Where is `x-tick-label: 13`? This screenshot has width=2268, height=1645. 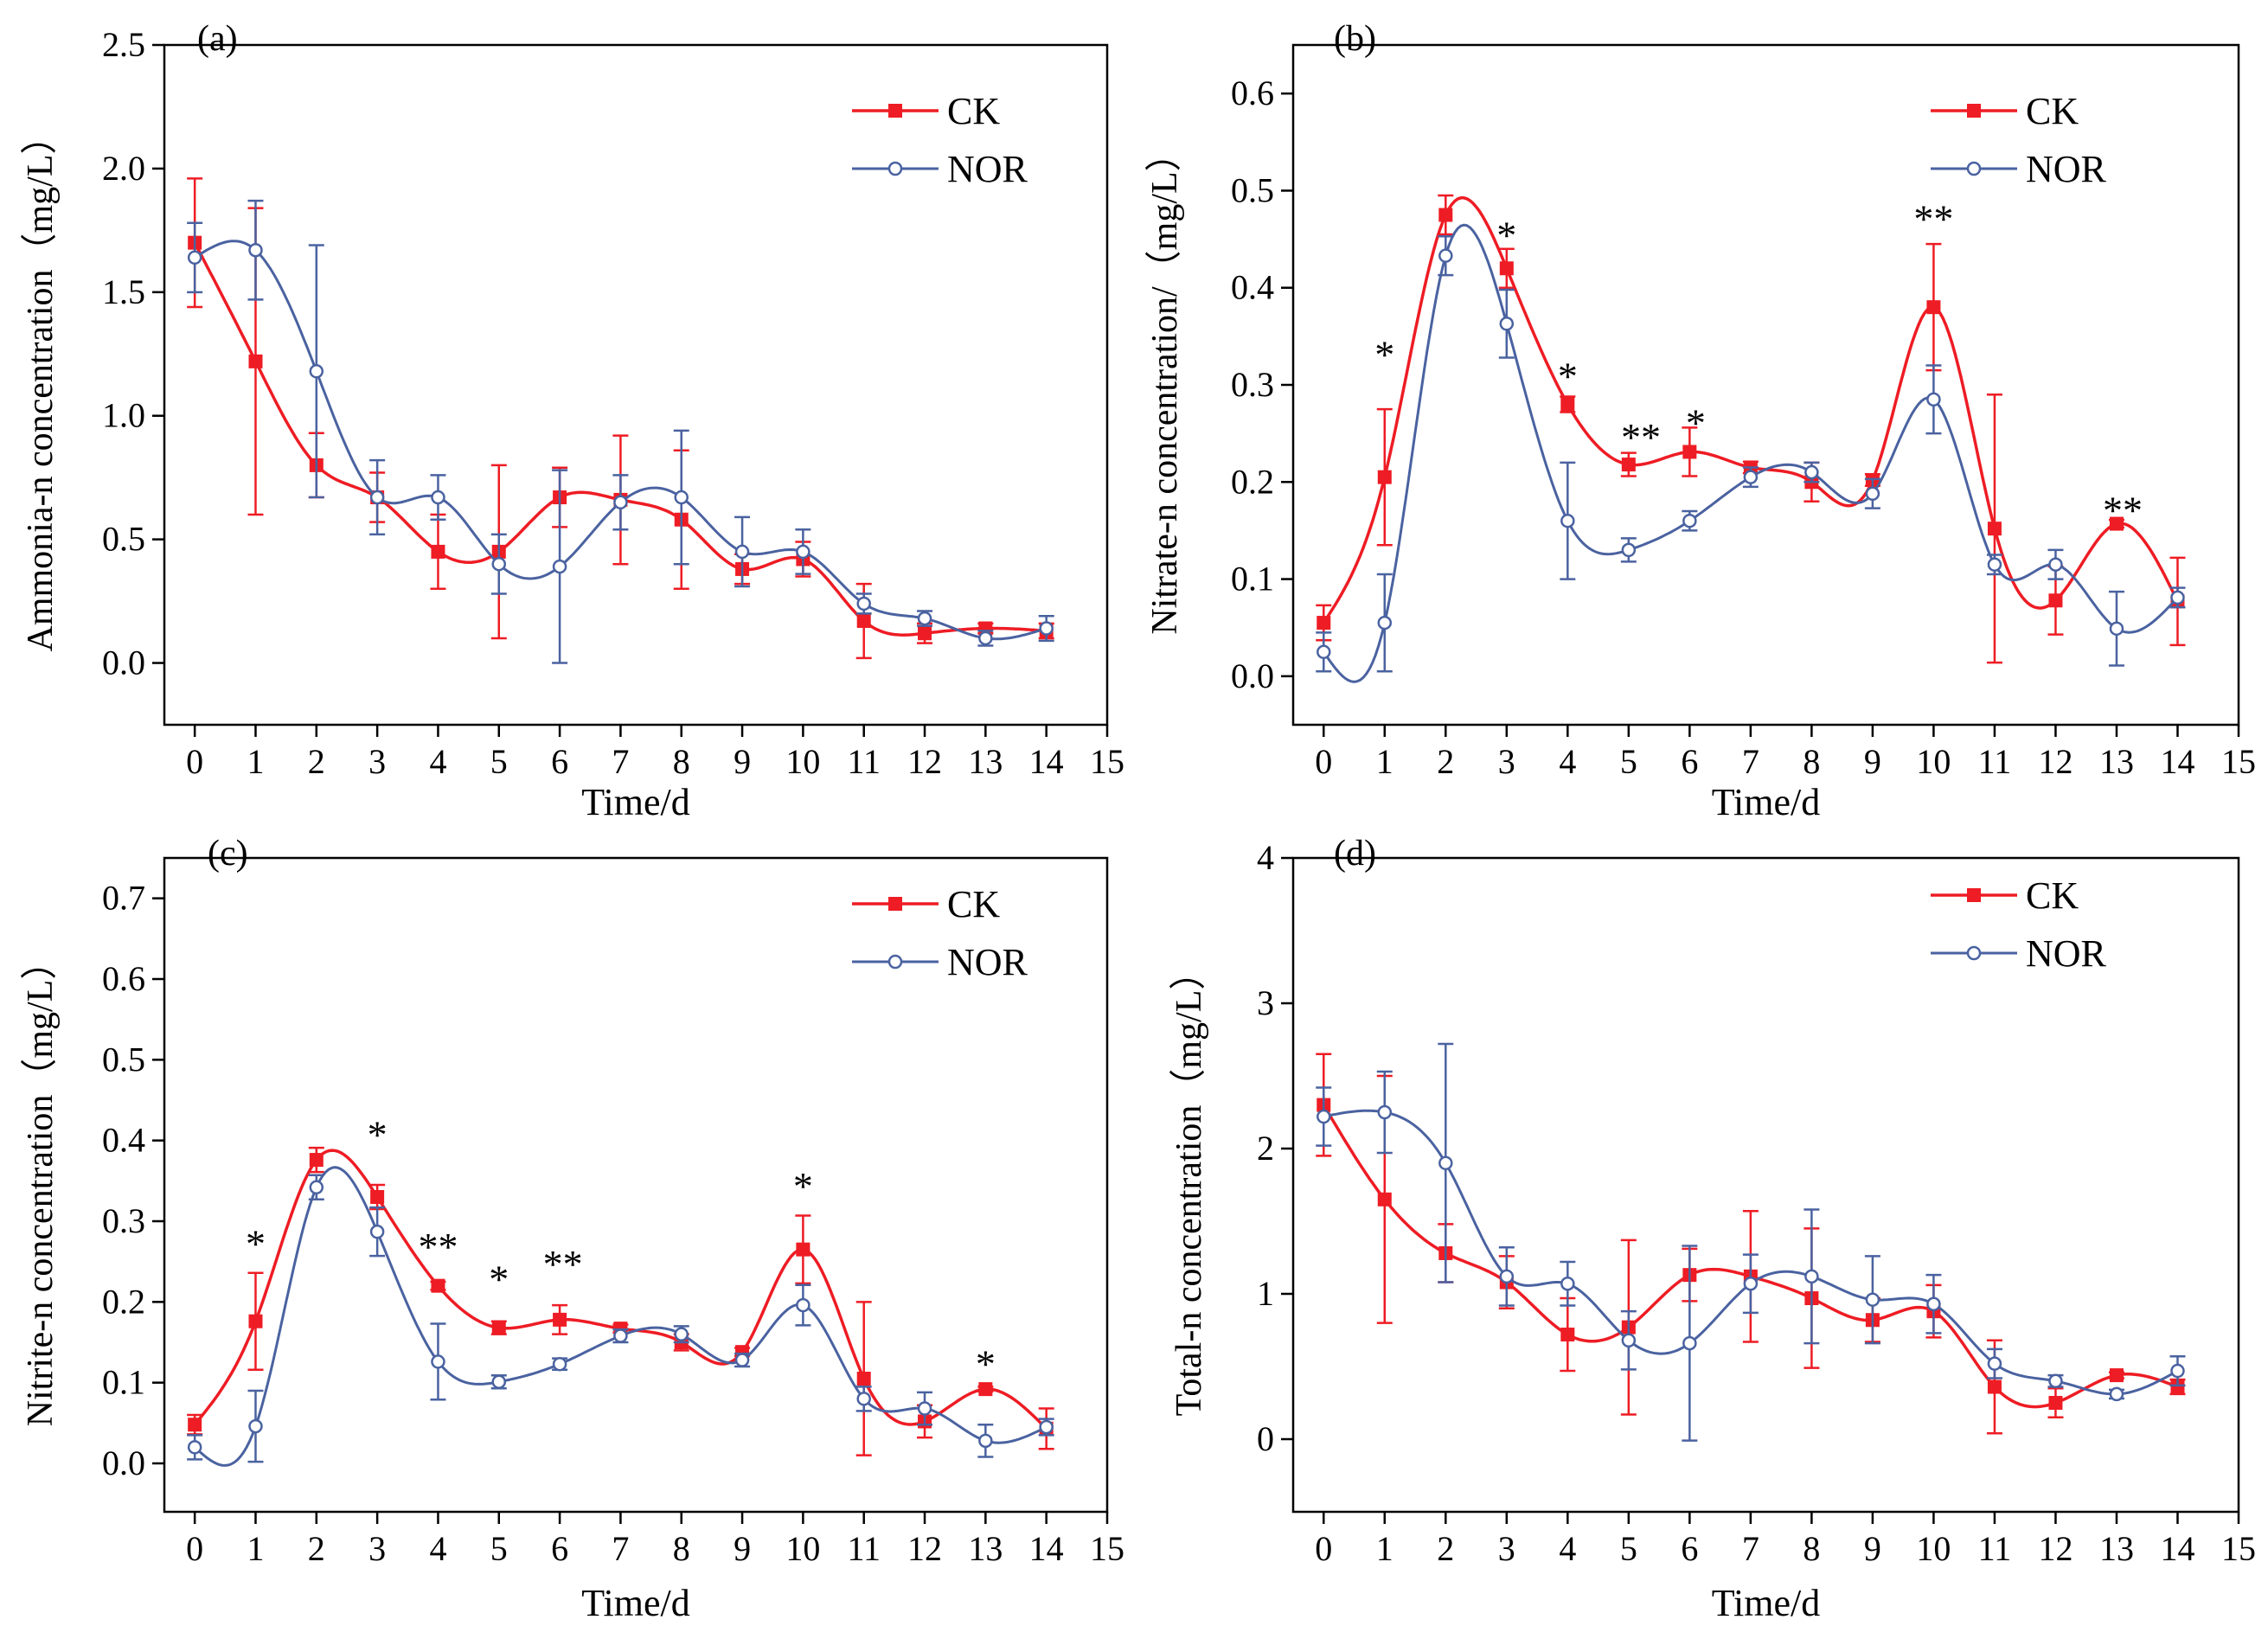 x-tick-label: 13 is located at coordinates (2116, 761).